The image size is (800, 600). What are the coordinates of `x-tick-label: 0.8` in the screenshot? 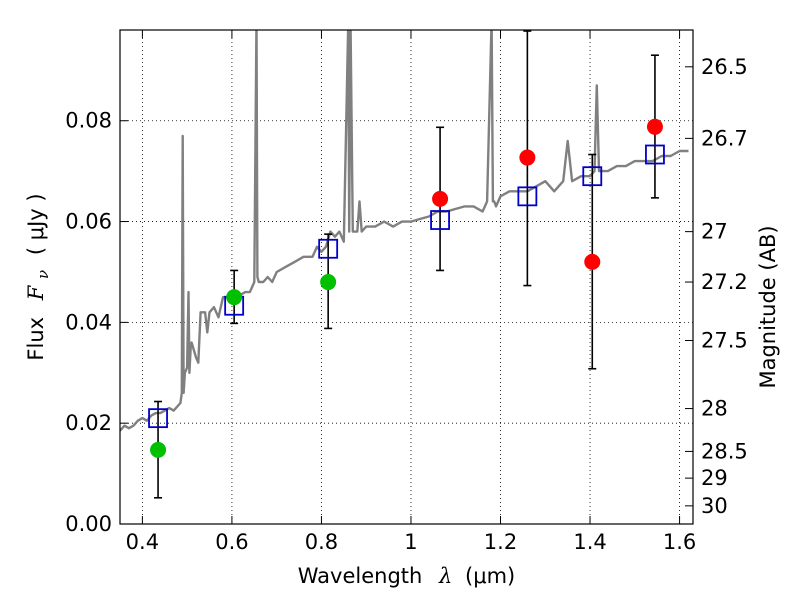 It's located at (321, 542).